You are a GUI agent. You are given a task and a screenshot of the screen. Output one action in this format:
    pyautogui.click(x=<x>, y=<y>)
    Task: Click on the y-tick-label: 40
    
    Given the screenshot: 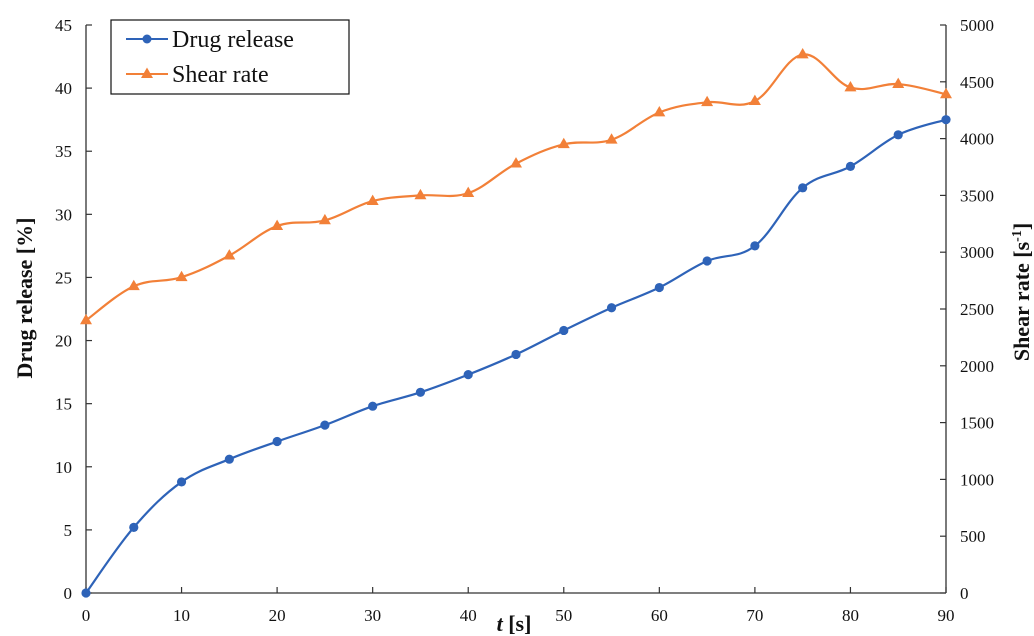 What is the action you would take?
    pyautogui.click(x=63, y=88)
    